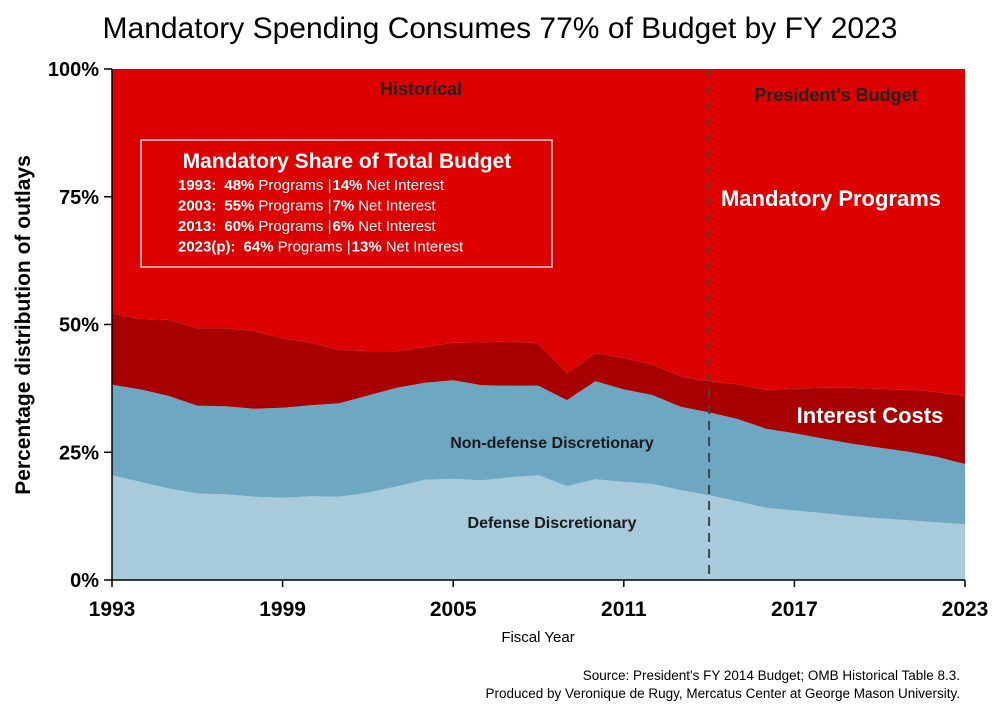 Image resolution: width=1000 pixels, height=718 pixels. I want to click on inset-row-year: 2013:, so click(197, 226).